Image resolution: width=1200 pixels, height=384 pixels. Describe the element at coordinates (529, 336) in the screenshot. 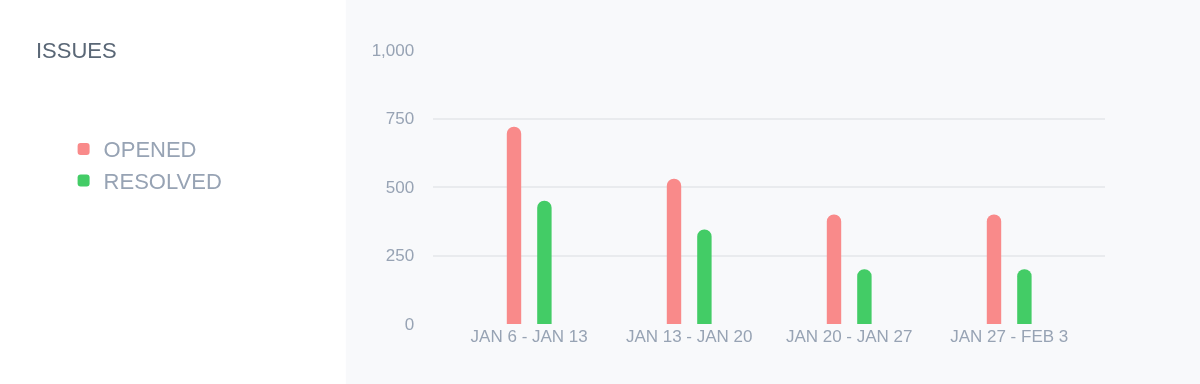

I see `x-tick-label: JAN 6 - JAN 13` at that location.